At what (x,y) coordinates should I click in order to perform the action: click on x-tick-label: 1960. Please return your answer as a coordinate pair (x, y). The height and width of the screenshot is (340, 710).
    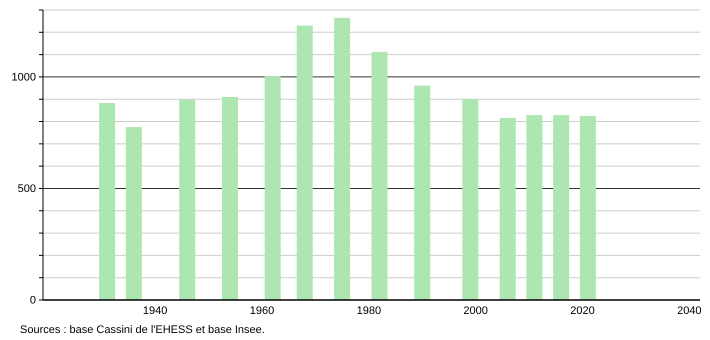
    Looking at the image, I should click on (262, 310).